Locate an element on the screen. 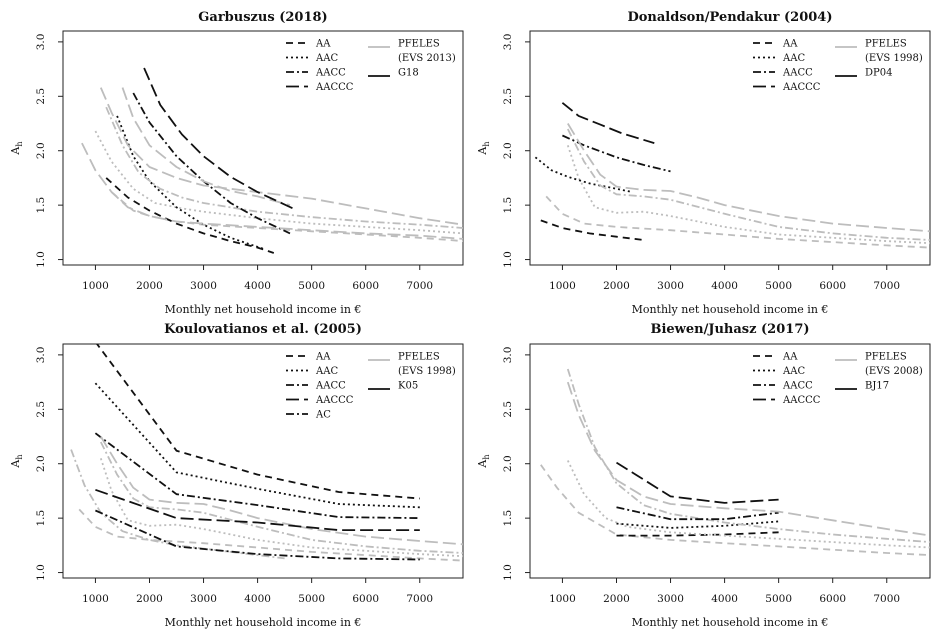 The height and width of the screenshot is (636, 931). y-tick-label: 1.5 is located at coordinates (508, 518).